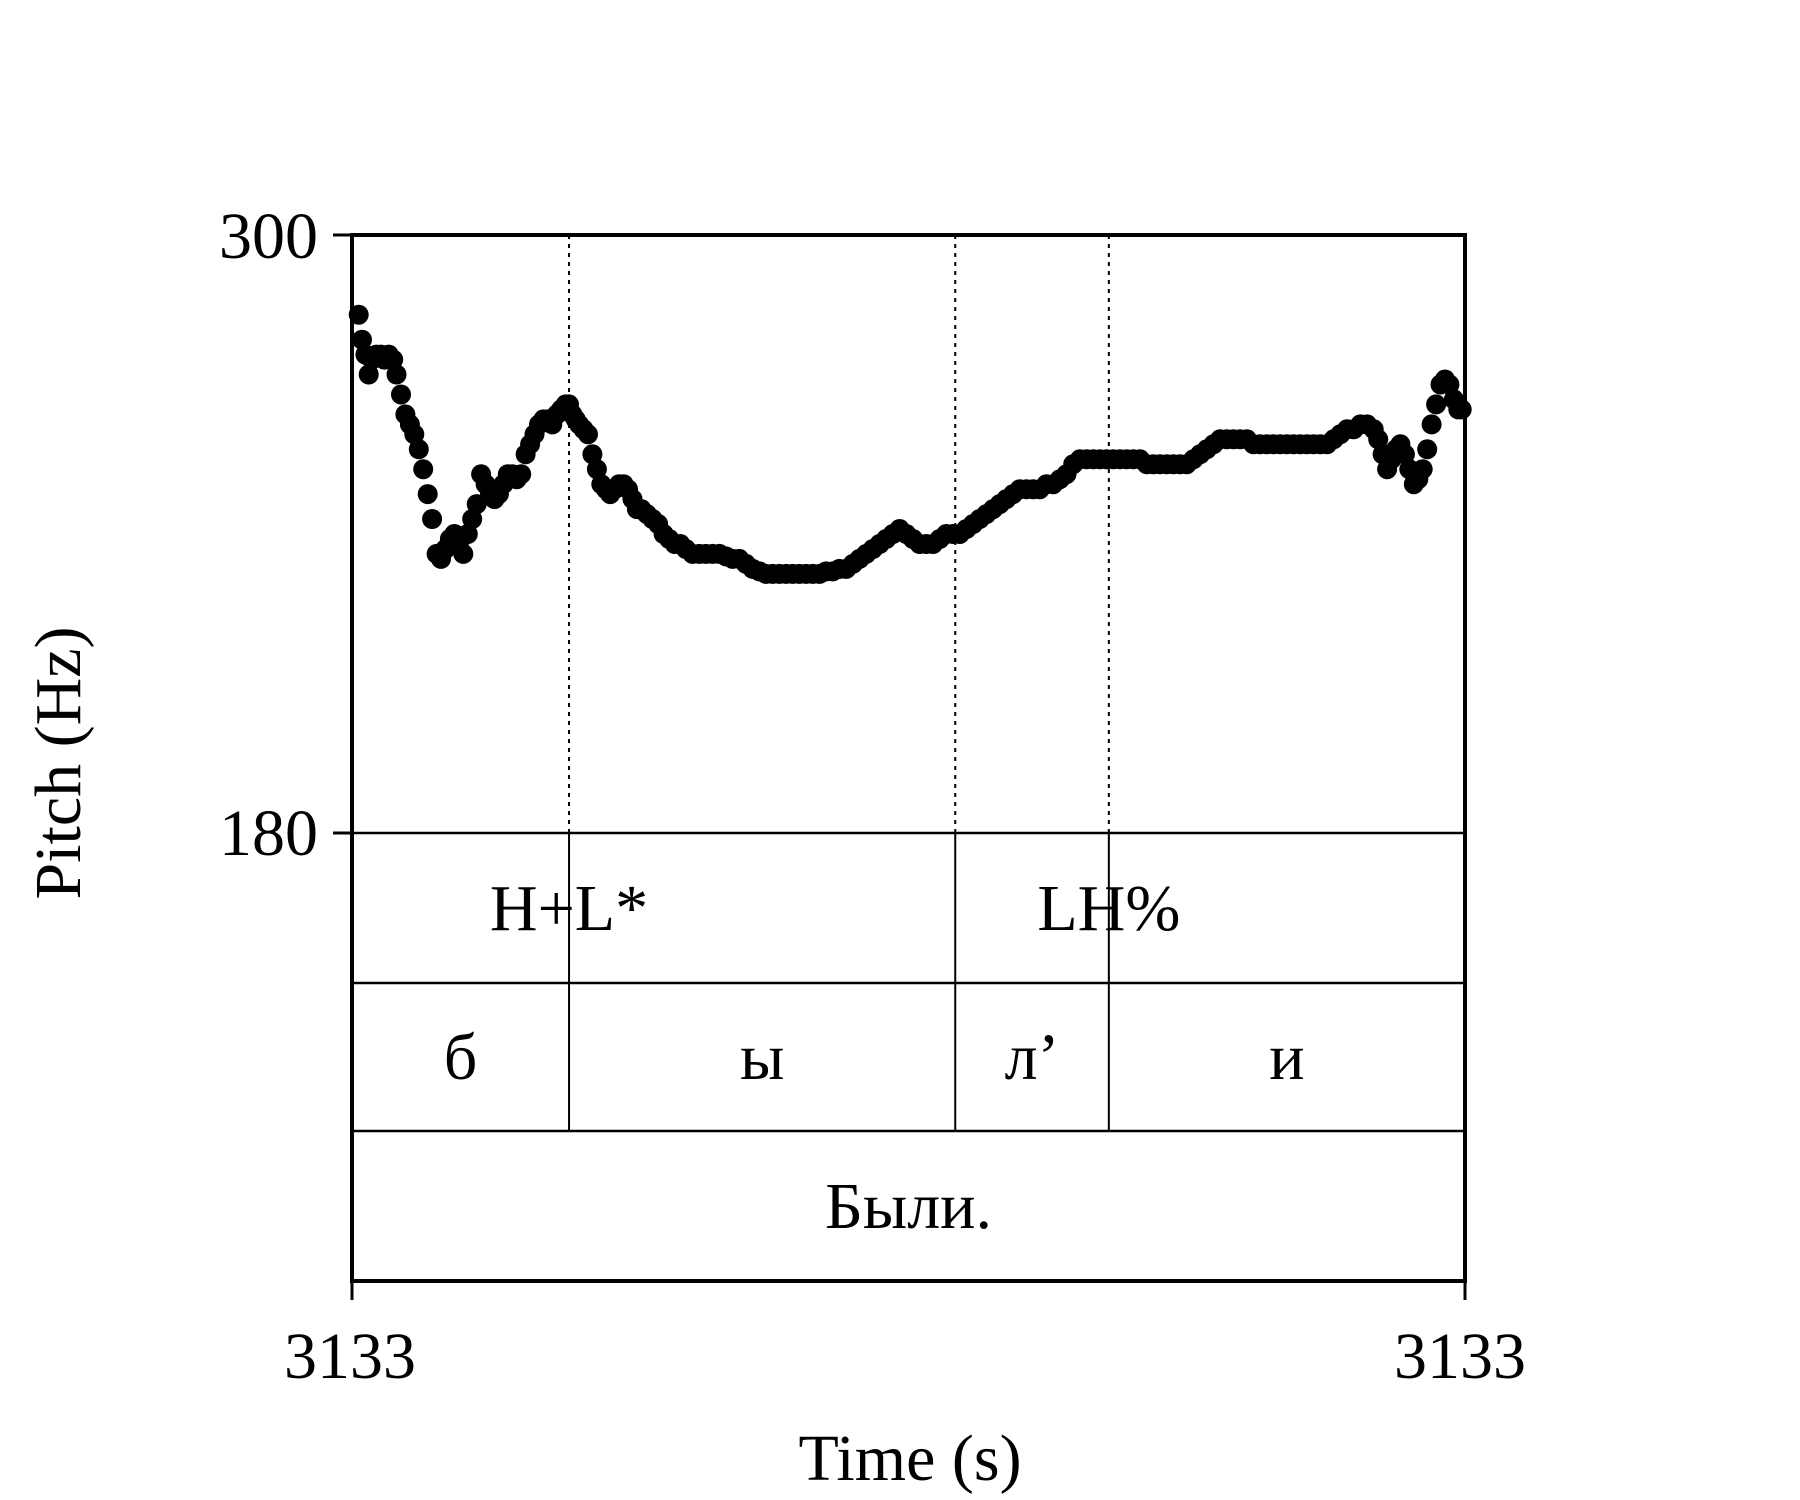 The width and height of the screenshot is (1800, 1500). What do you see at coordinates (350, 1356) in the screenshot?
I see `x-tick-label-left: 3133` at bounding box center [350, 1356].